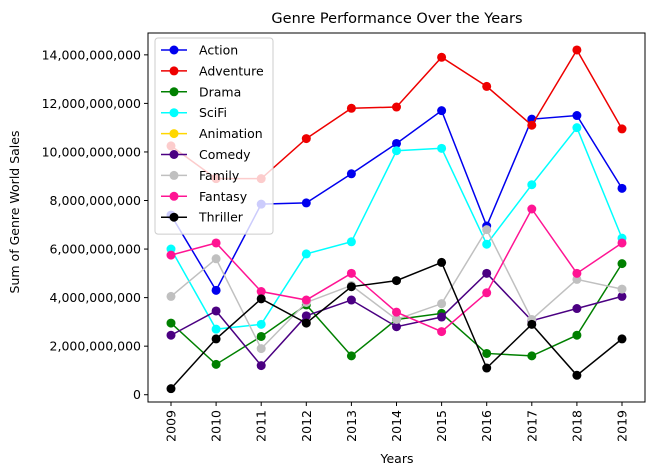  Describe the element at coordinates (194, 112) in the screenshot. I see `legend-item-scifi: SciFi` at that location.